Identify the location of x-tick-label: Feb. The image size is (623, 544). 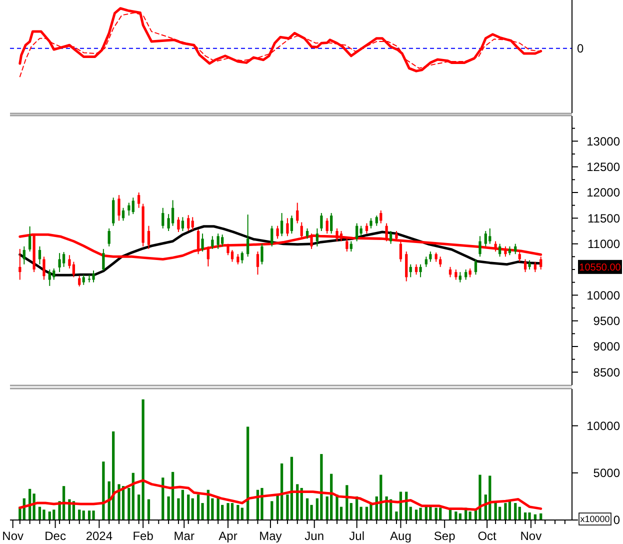
(143, 536).